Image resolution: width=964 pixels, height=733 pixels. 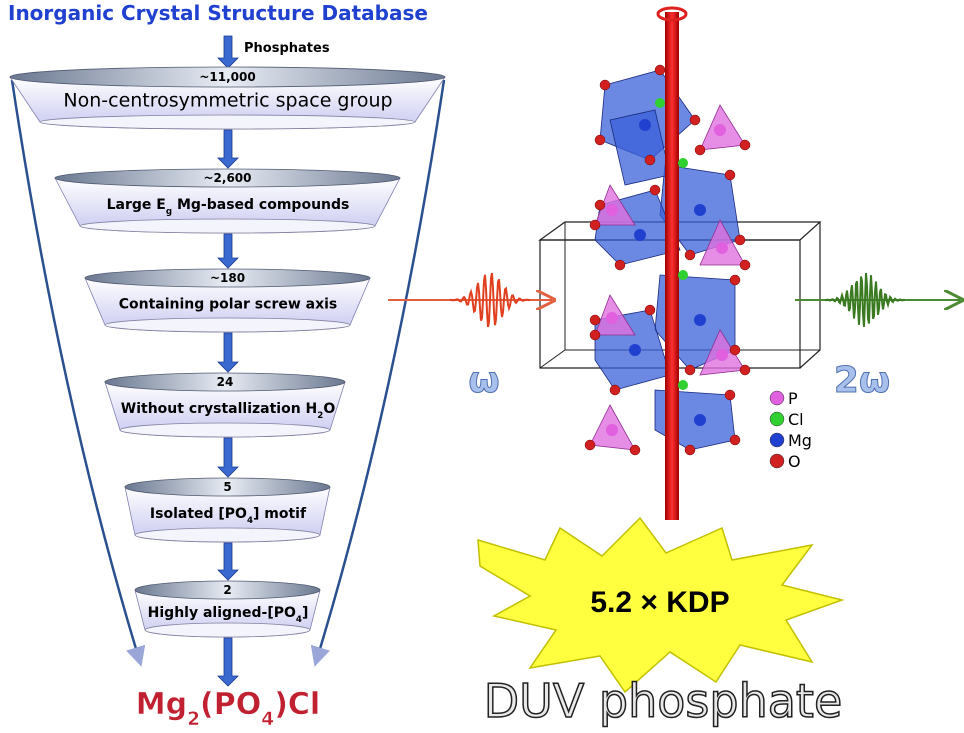 What do you see at coordinates (297, 704) in the screenshot?
I see `text-part: )Cl` at bounding box center [297, 704].